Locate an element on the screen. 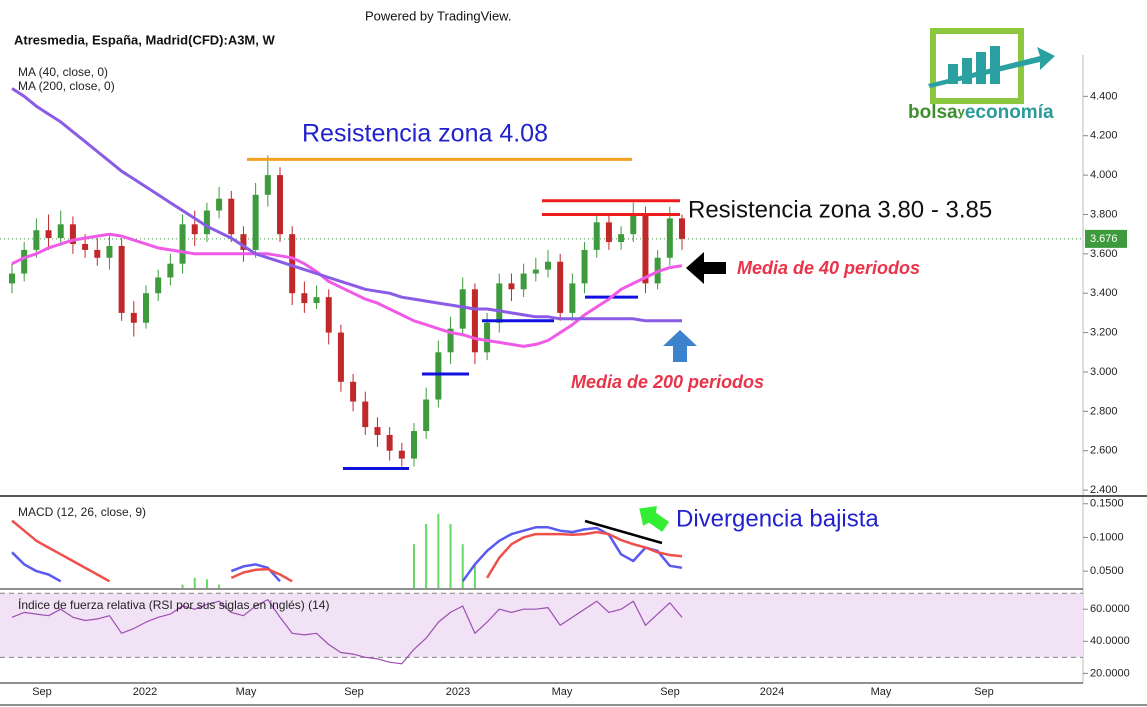  y-tick-label: 0.1000 is located at coordinates (1107, 537).